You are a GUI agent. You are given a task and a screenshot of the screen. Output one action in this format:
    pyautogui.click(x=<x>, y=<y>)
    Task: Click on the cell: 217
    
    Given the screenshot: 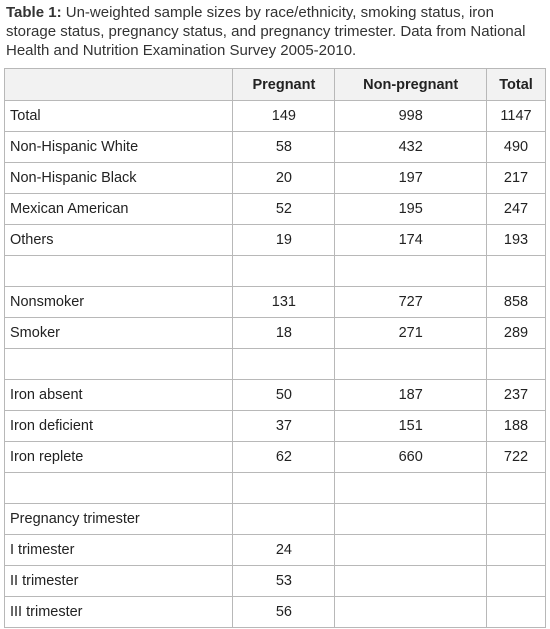 What is the action you would take?
    pyautogui.click(x=516, y=178)
    